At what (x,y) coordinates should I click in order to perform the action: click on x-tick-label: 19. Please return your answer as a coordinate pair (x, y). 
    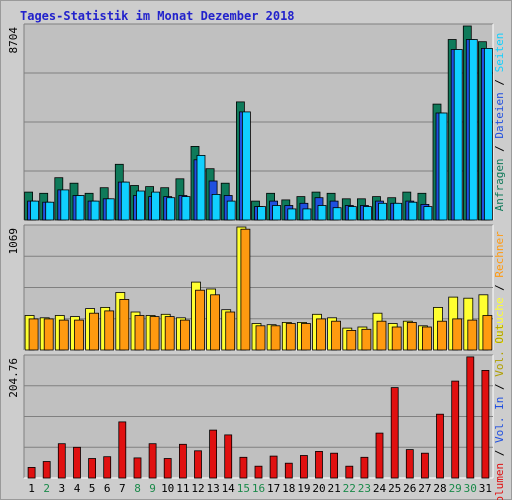
    Looking at the image, I should click on (303, 488).